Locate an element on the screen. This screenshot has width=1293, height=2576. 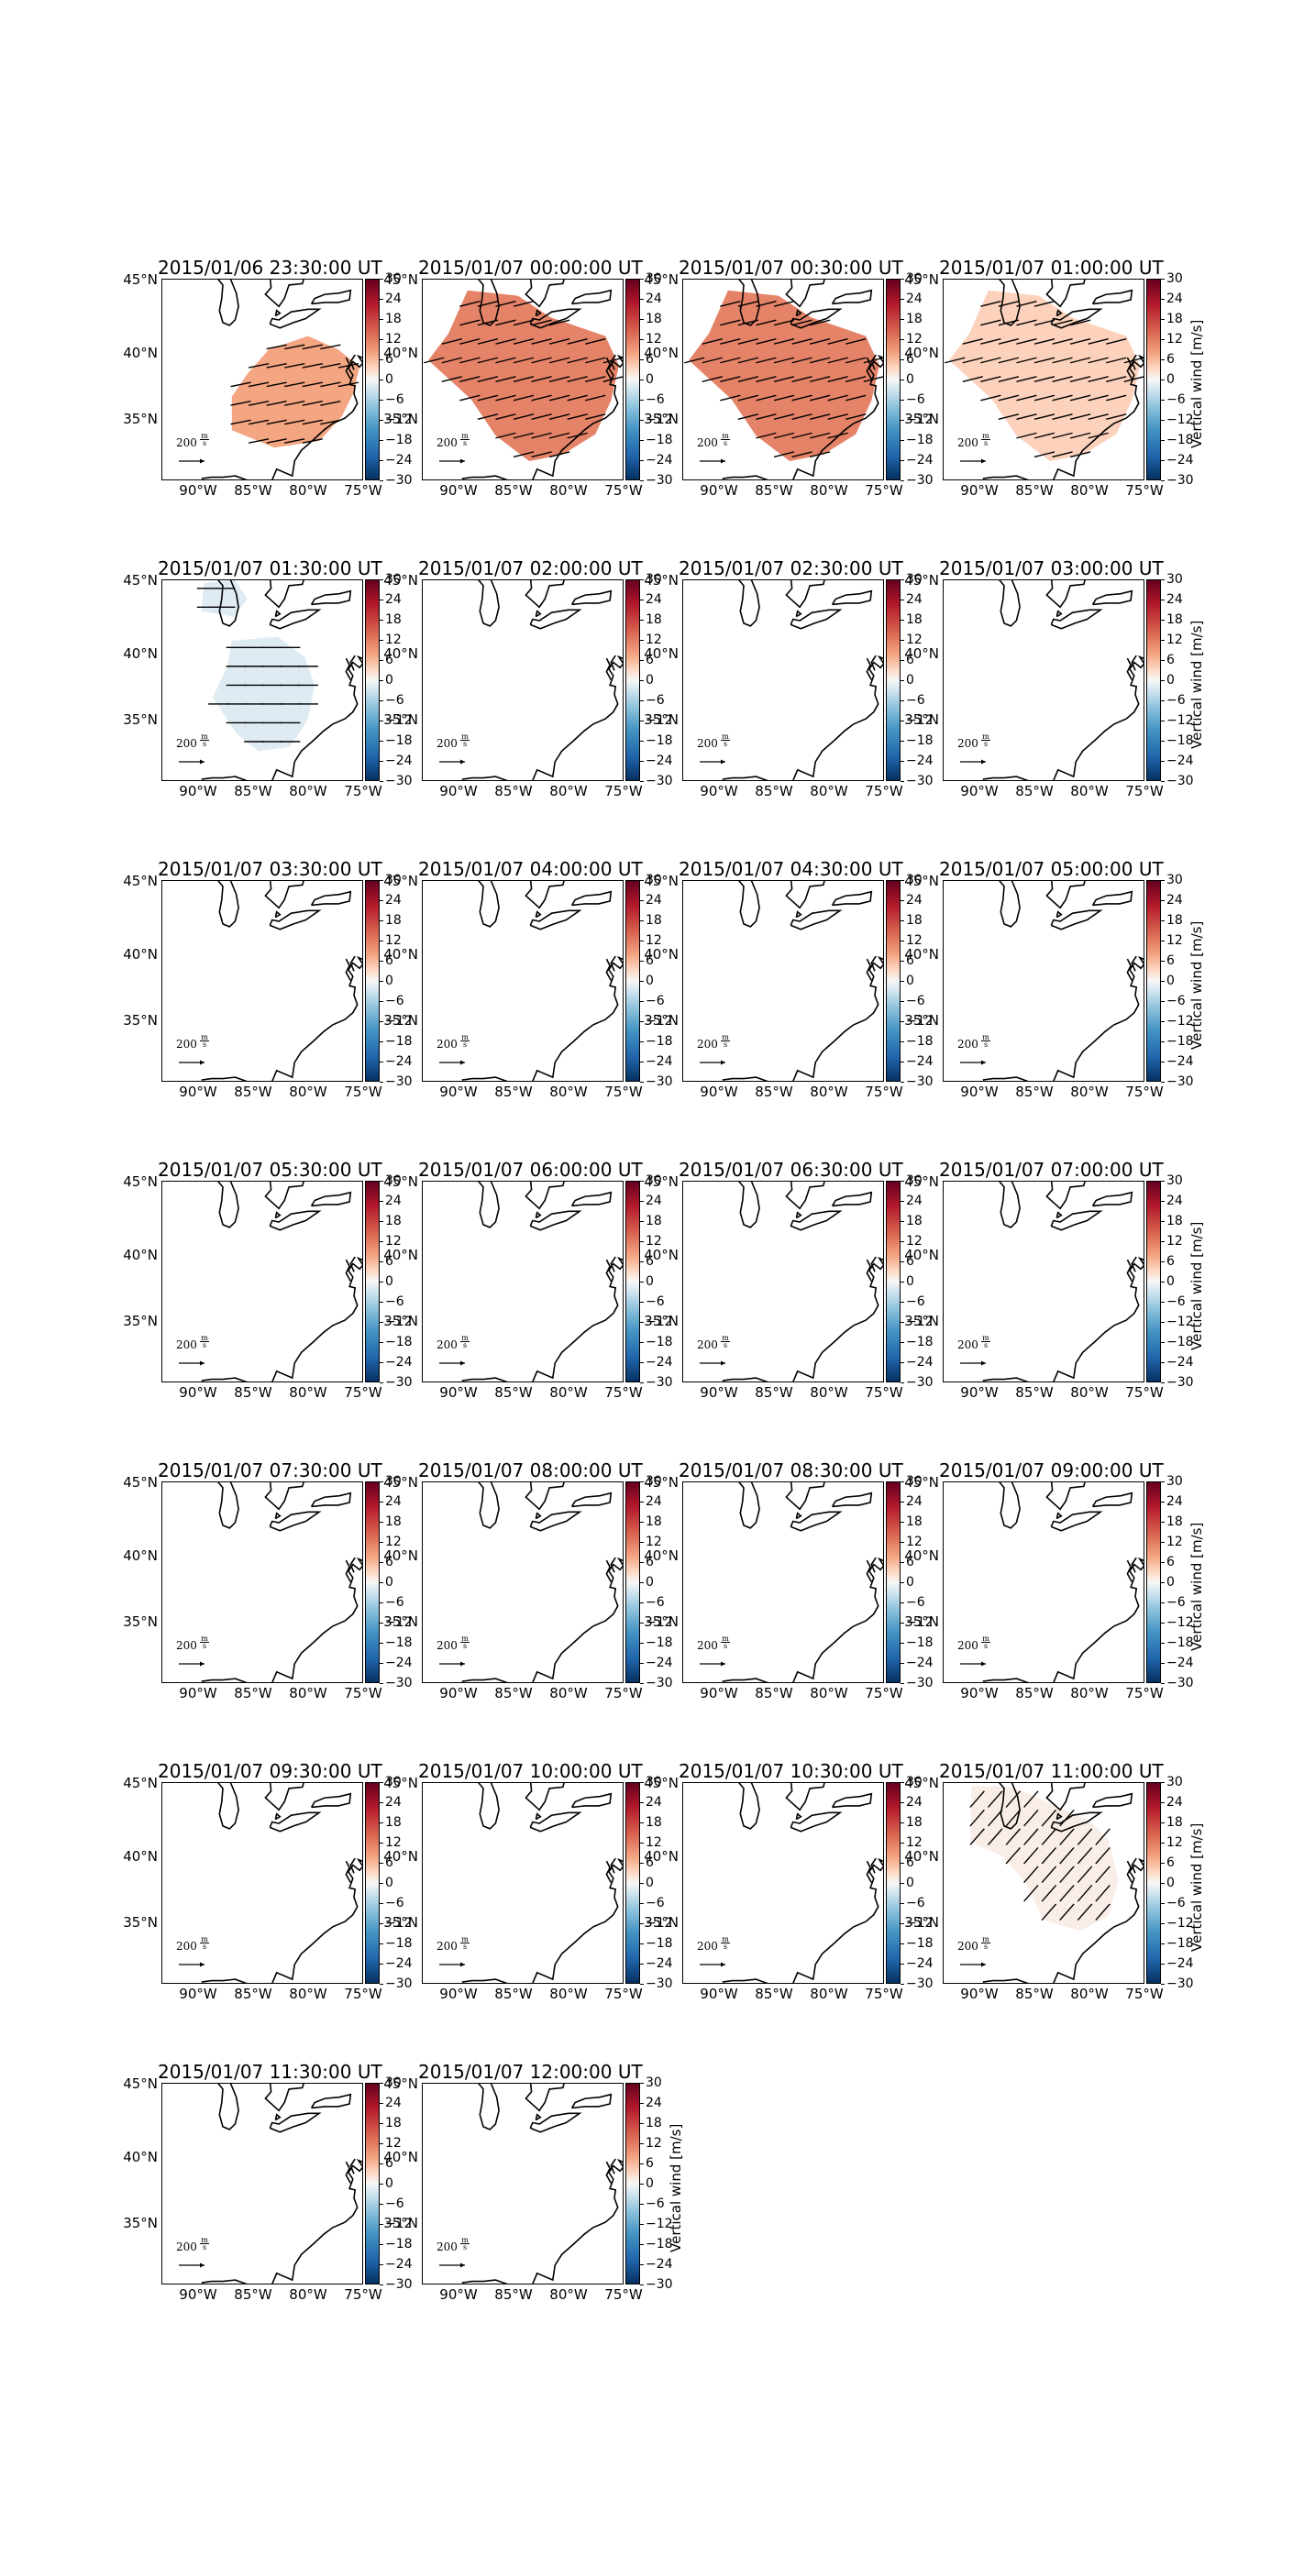
map-frame is located at coordinates (262, 379).